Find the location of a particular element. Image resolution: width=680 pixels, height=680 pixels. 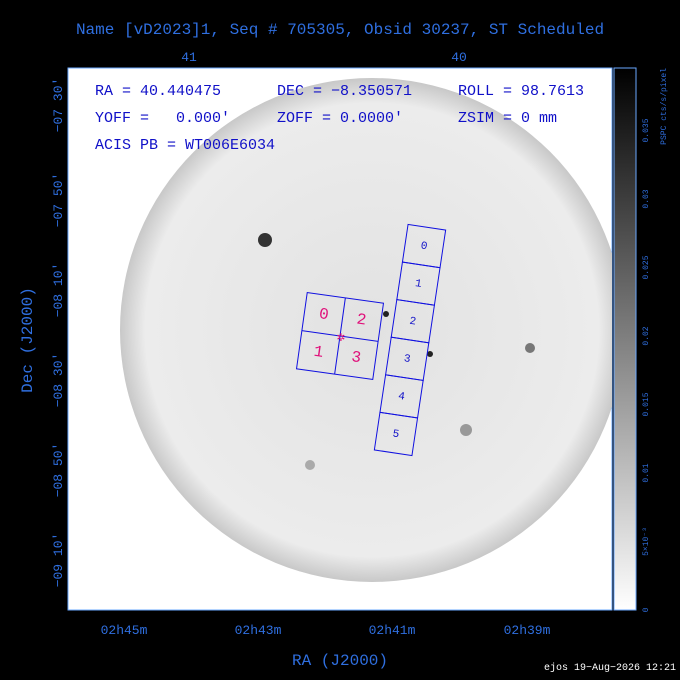

bottom-tick-label: 02h39m is located at coordinates (527, 630).